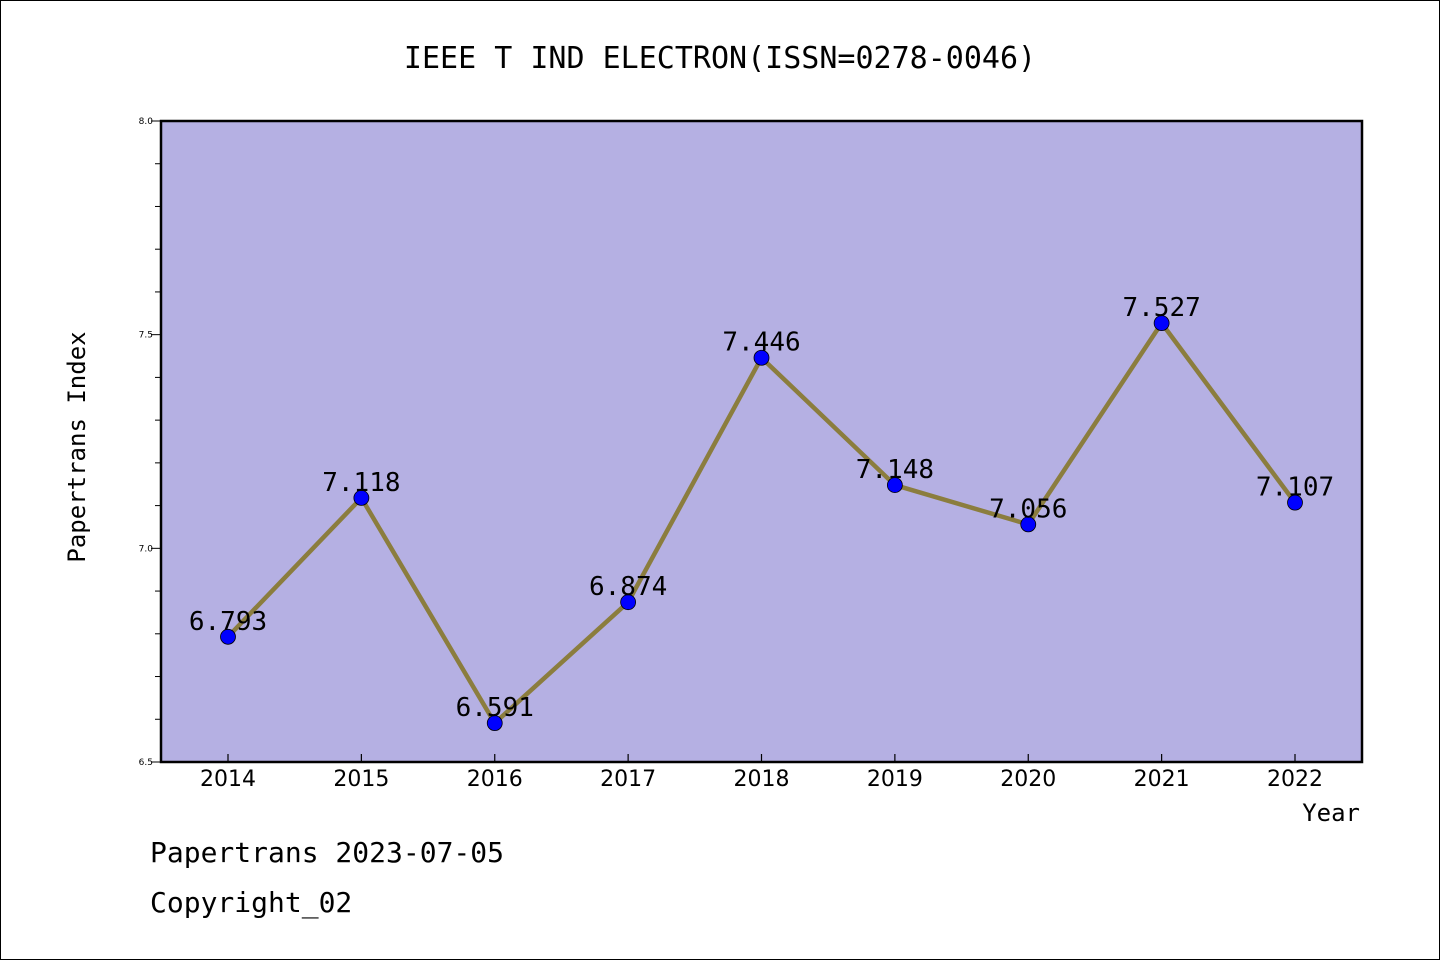  What do you see at coordinates (628, 779) in the screenshot?
I see `x-tick-label: 2017` at bounding box center [628, 779].